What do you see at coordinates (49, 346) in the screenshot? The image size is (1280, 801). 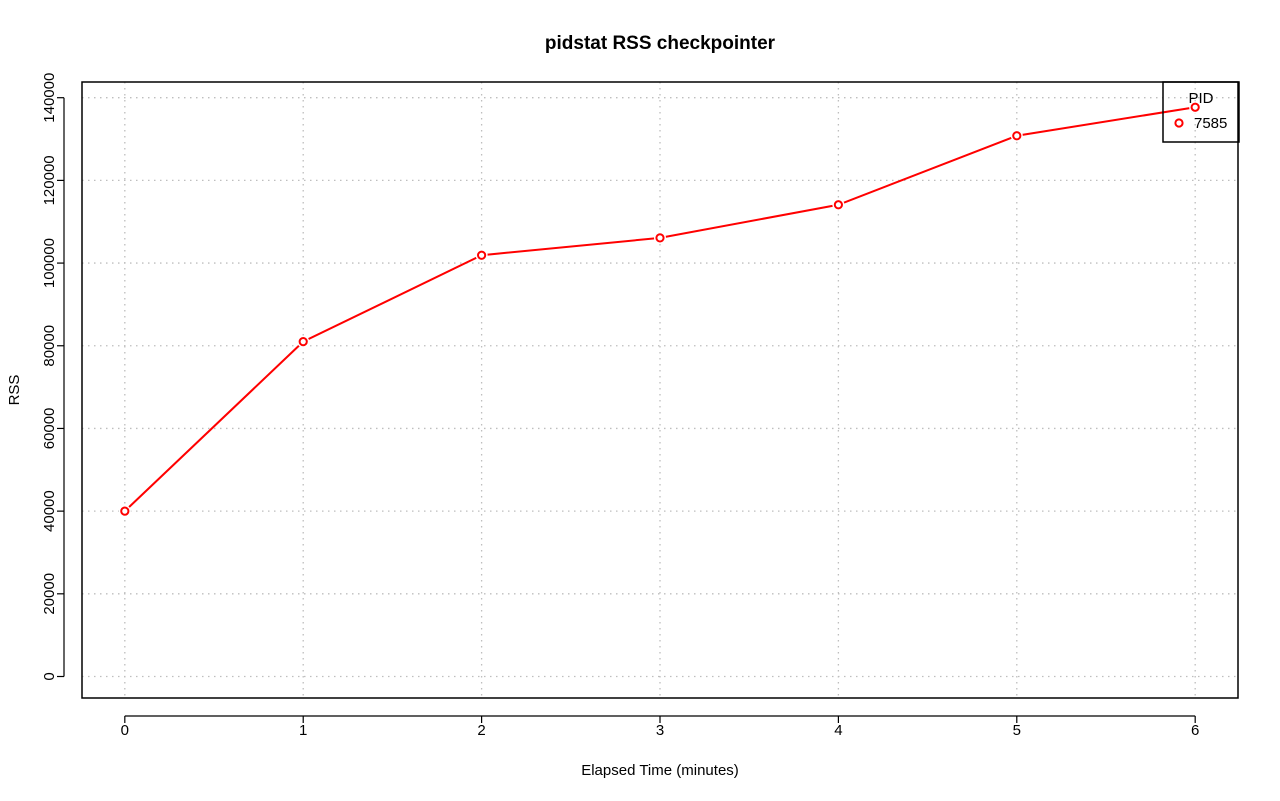 I see `y-tick-label: 80000` at bounding box center [49, 346].